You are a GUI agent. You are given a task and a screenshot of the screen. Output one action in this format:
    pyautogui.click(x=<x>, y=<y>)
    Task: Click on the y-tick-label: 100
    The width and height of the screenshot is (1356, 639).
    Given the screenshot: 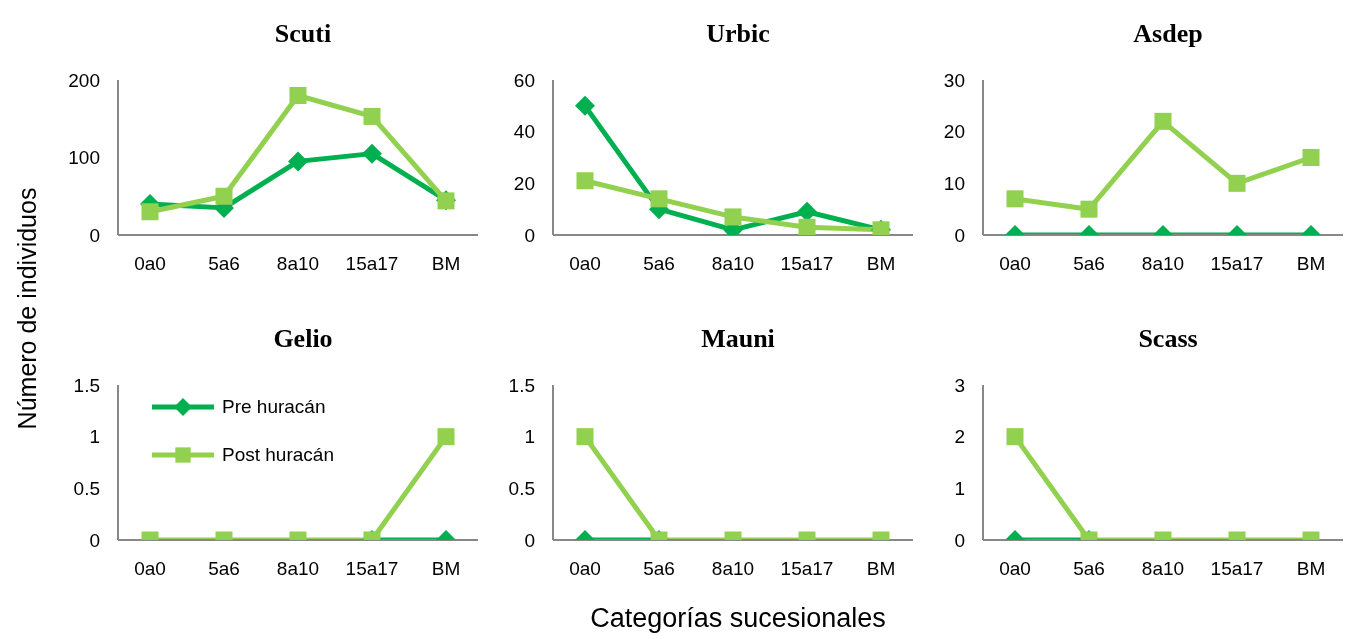 What is the action you would take?
    pyautogui.click(x=84, y=158)
    